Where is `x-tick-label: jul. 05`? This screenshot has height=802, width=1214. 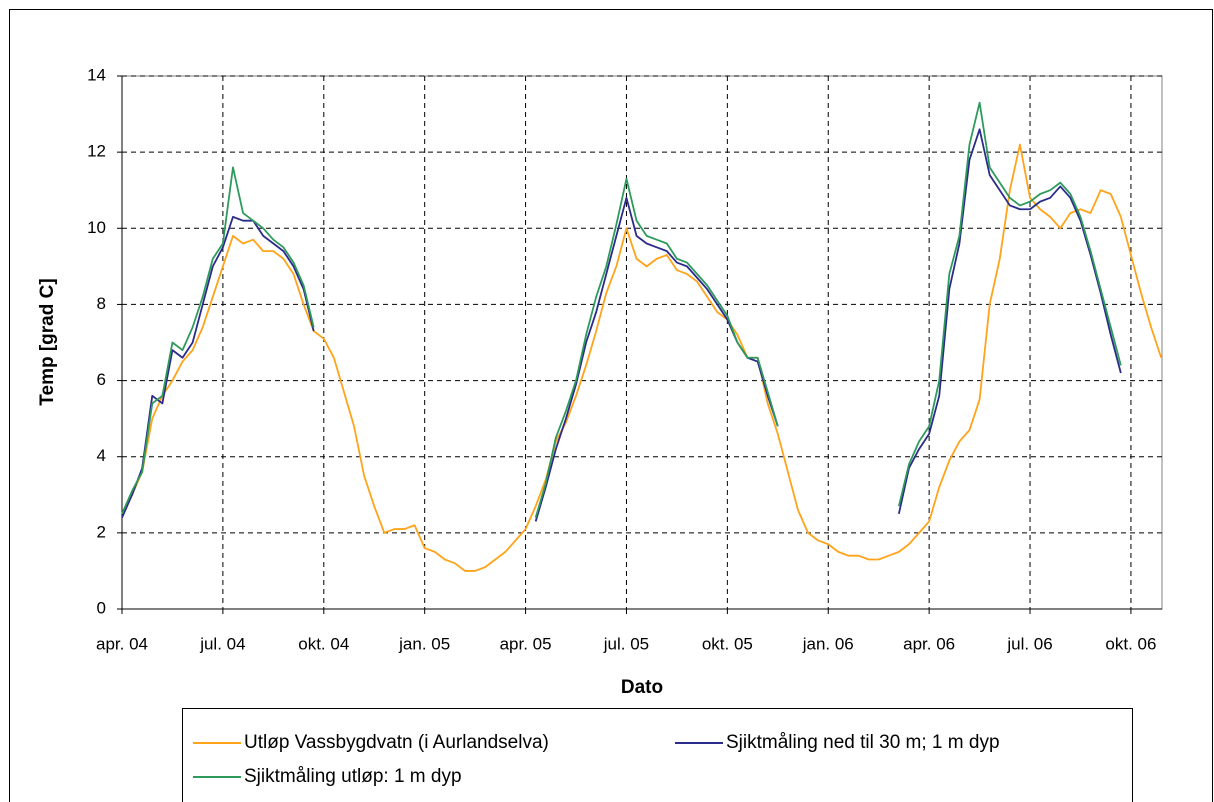
x-tick-label: jul. 05 is located at coordinates (626, 643).